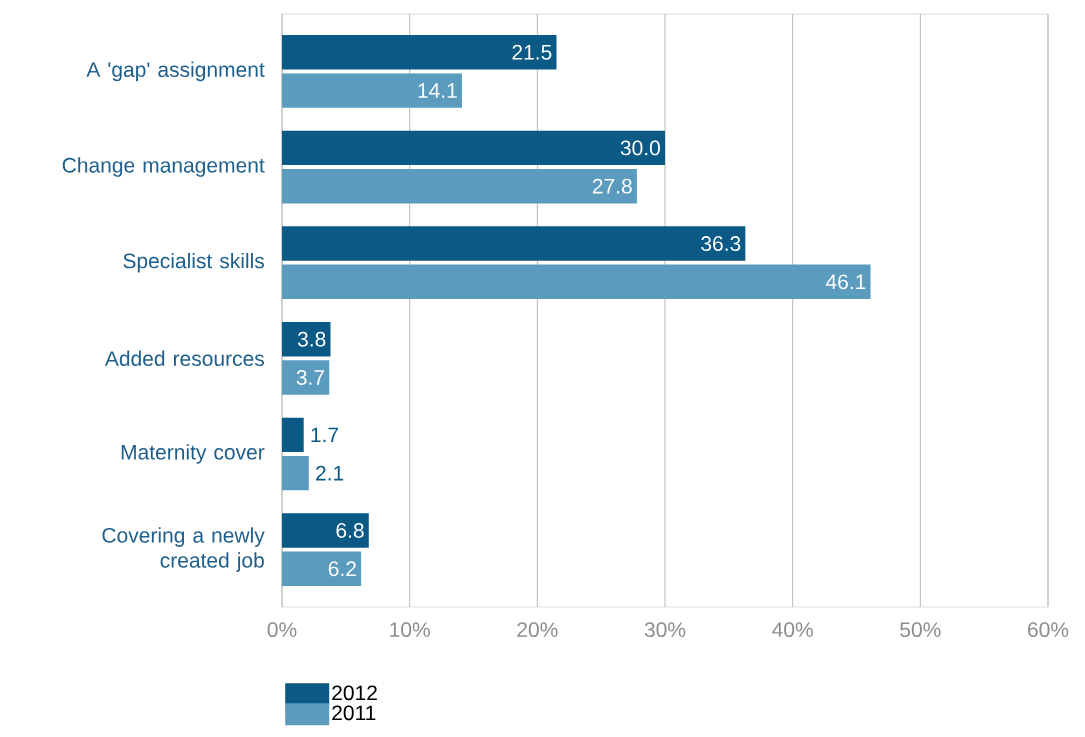 This screenshot has height=737, width=1085. What do you see at coordinates (330, 473) in the screenshot?
I see `data-label: 2.1` at bounding box center [330, 473].